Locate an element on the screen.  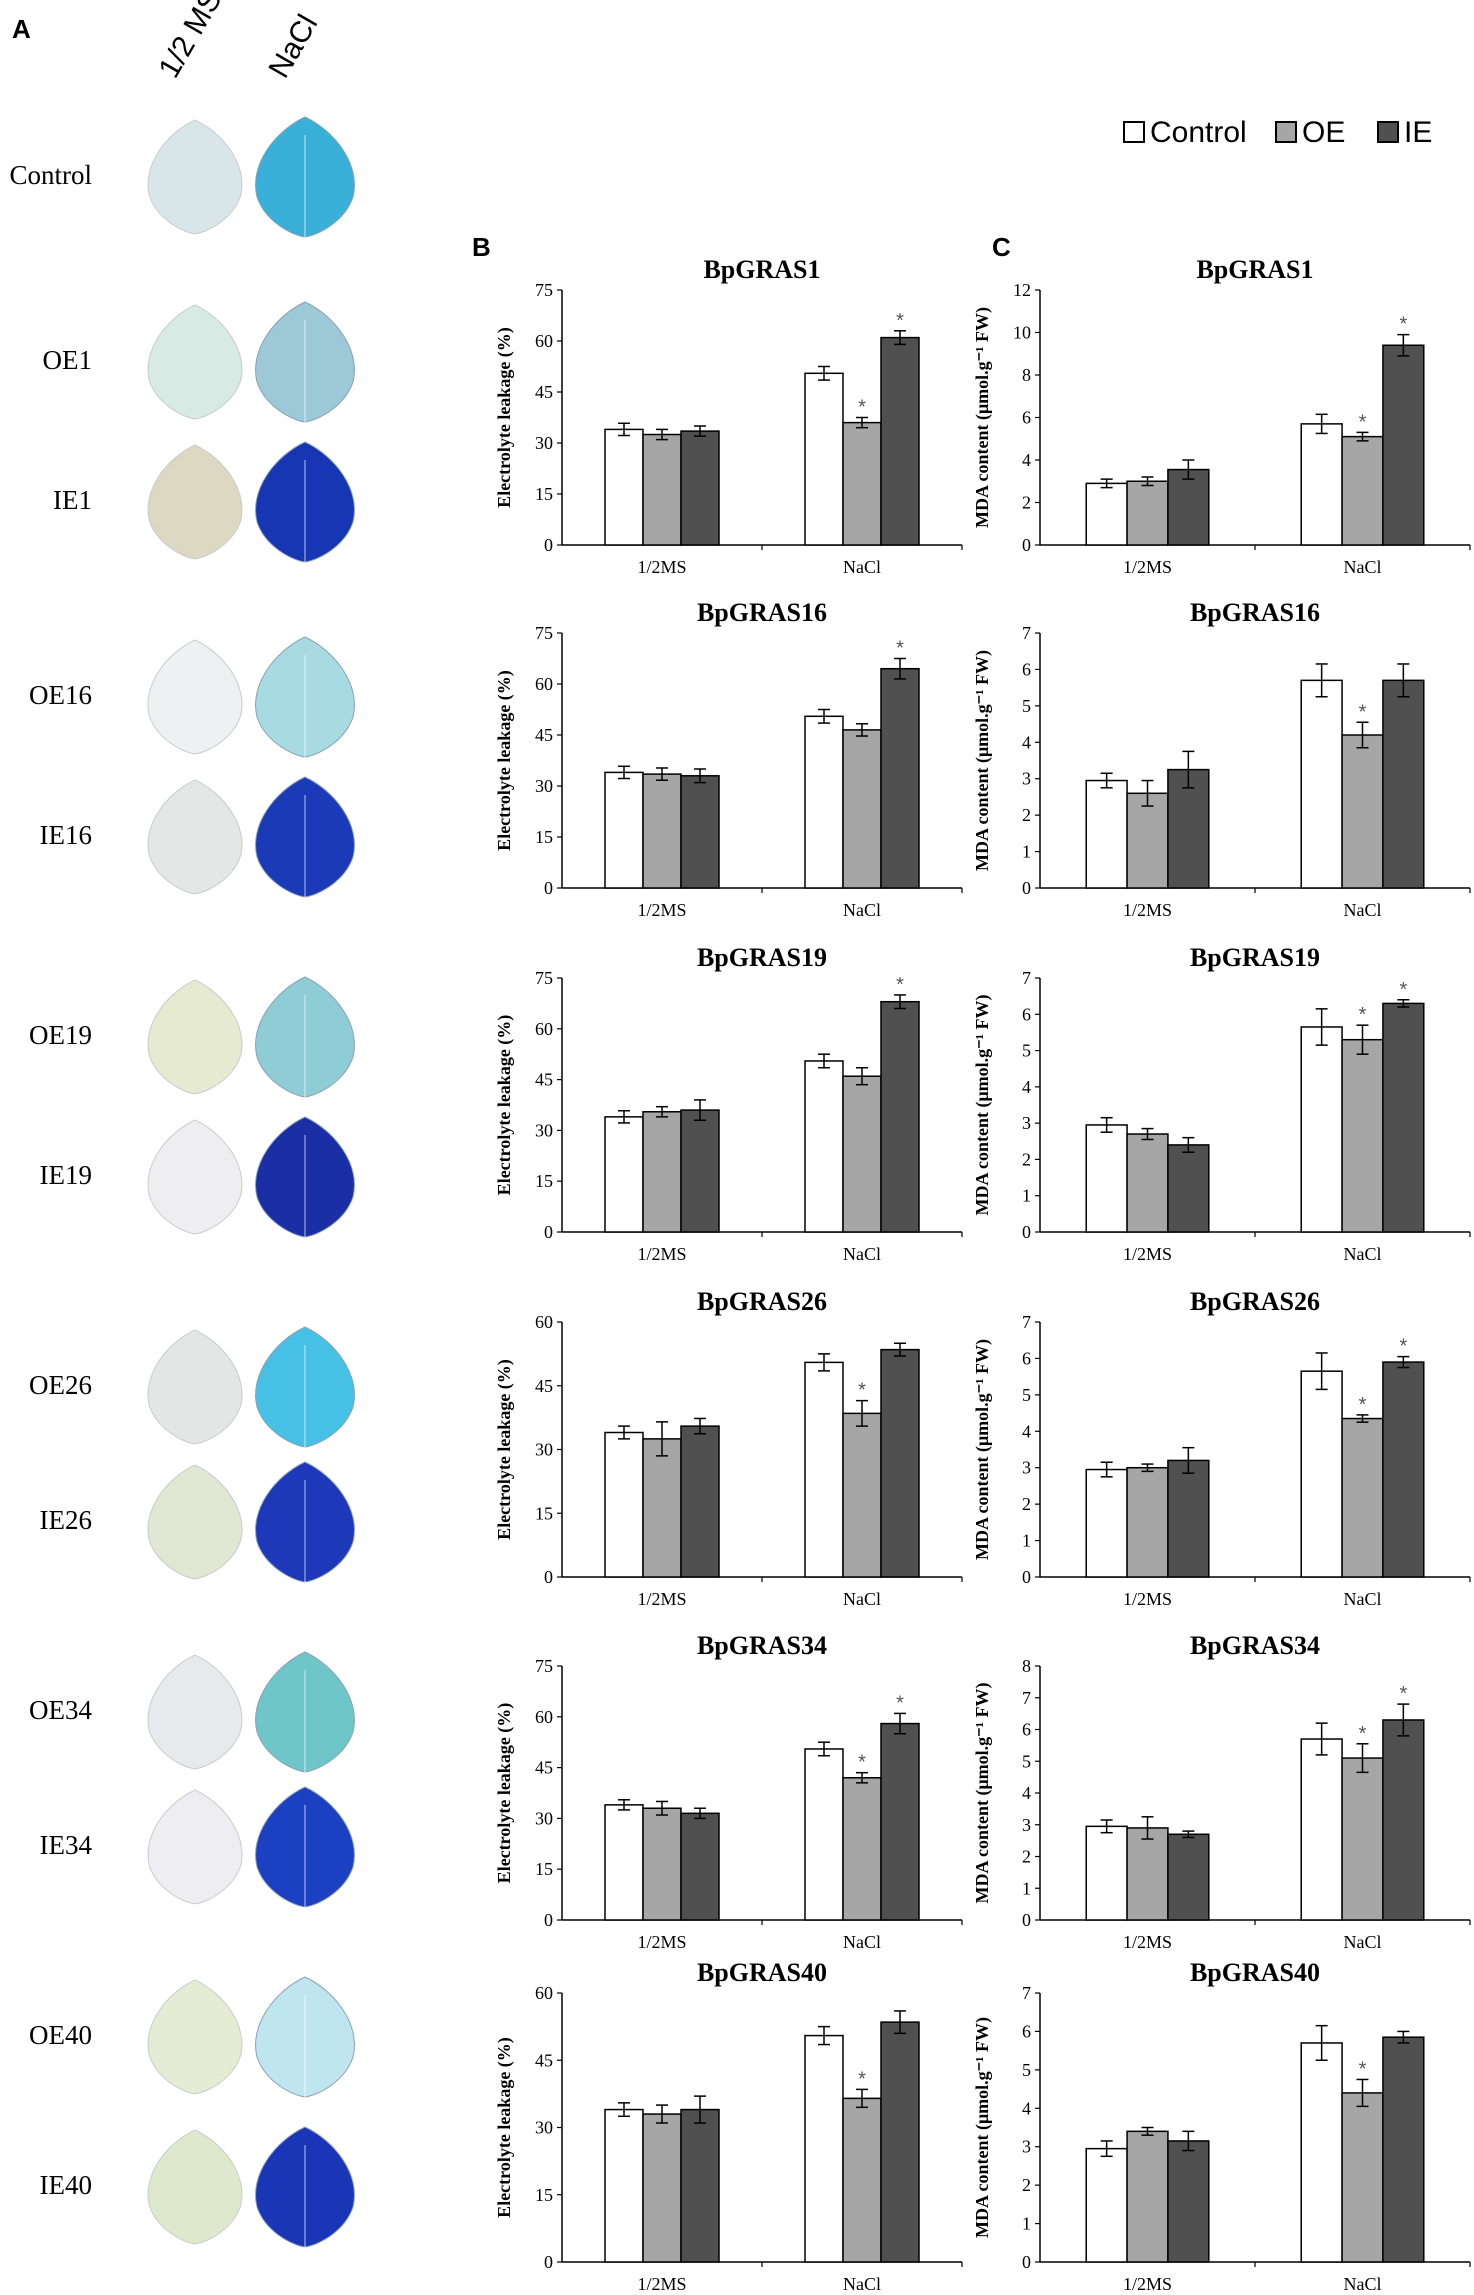
y-tick-label: 75 is located at coordinates (544, 978).